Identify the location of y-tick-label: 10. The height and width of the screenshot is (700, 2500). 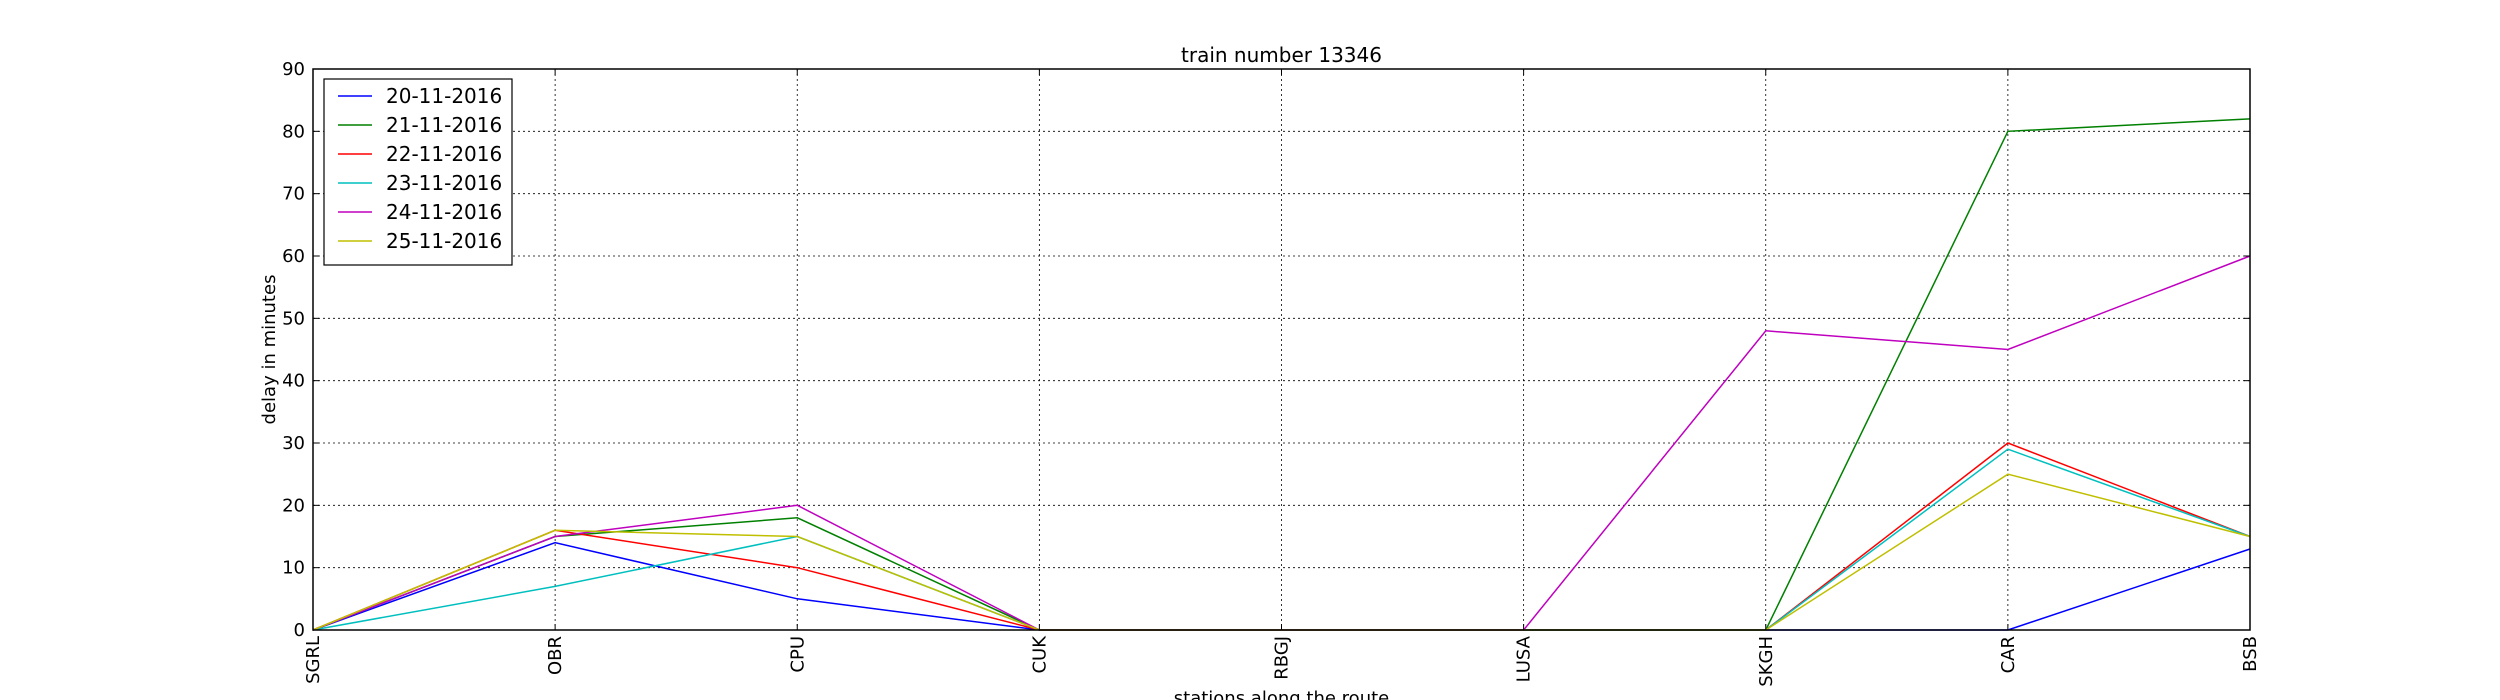
(293, 568).